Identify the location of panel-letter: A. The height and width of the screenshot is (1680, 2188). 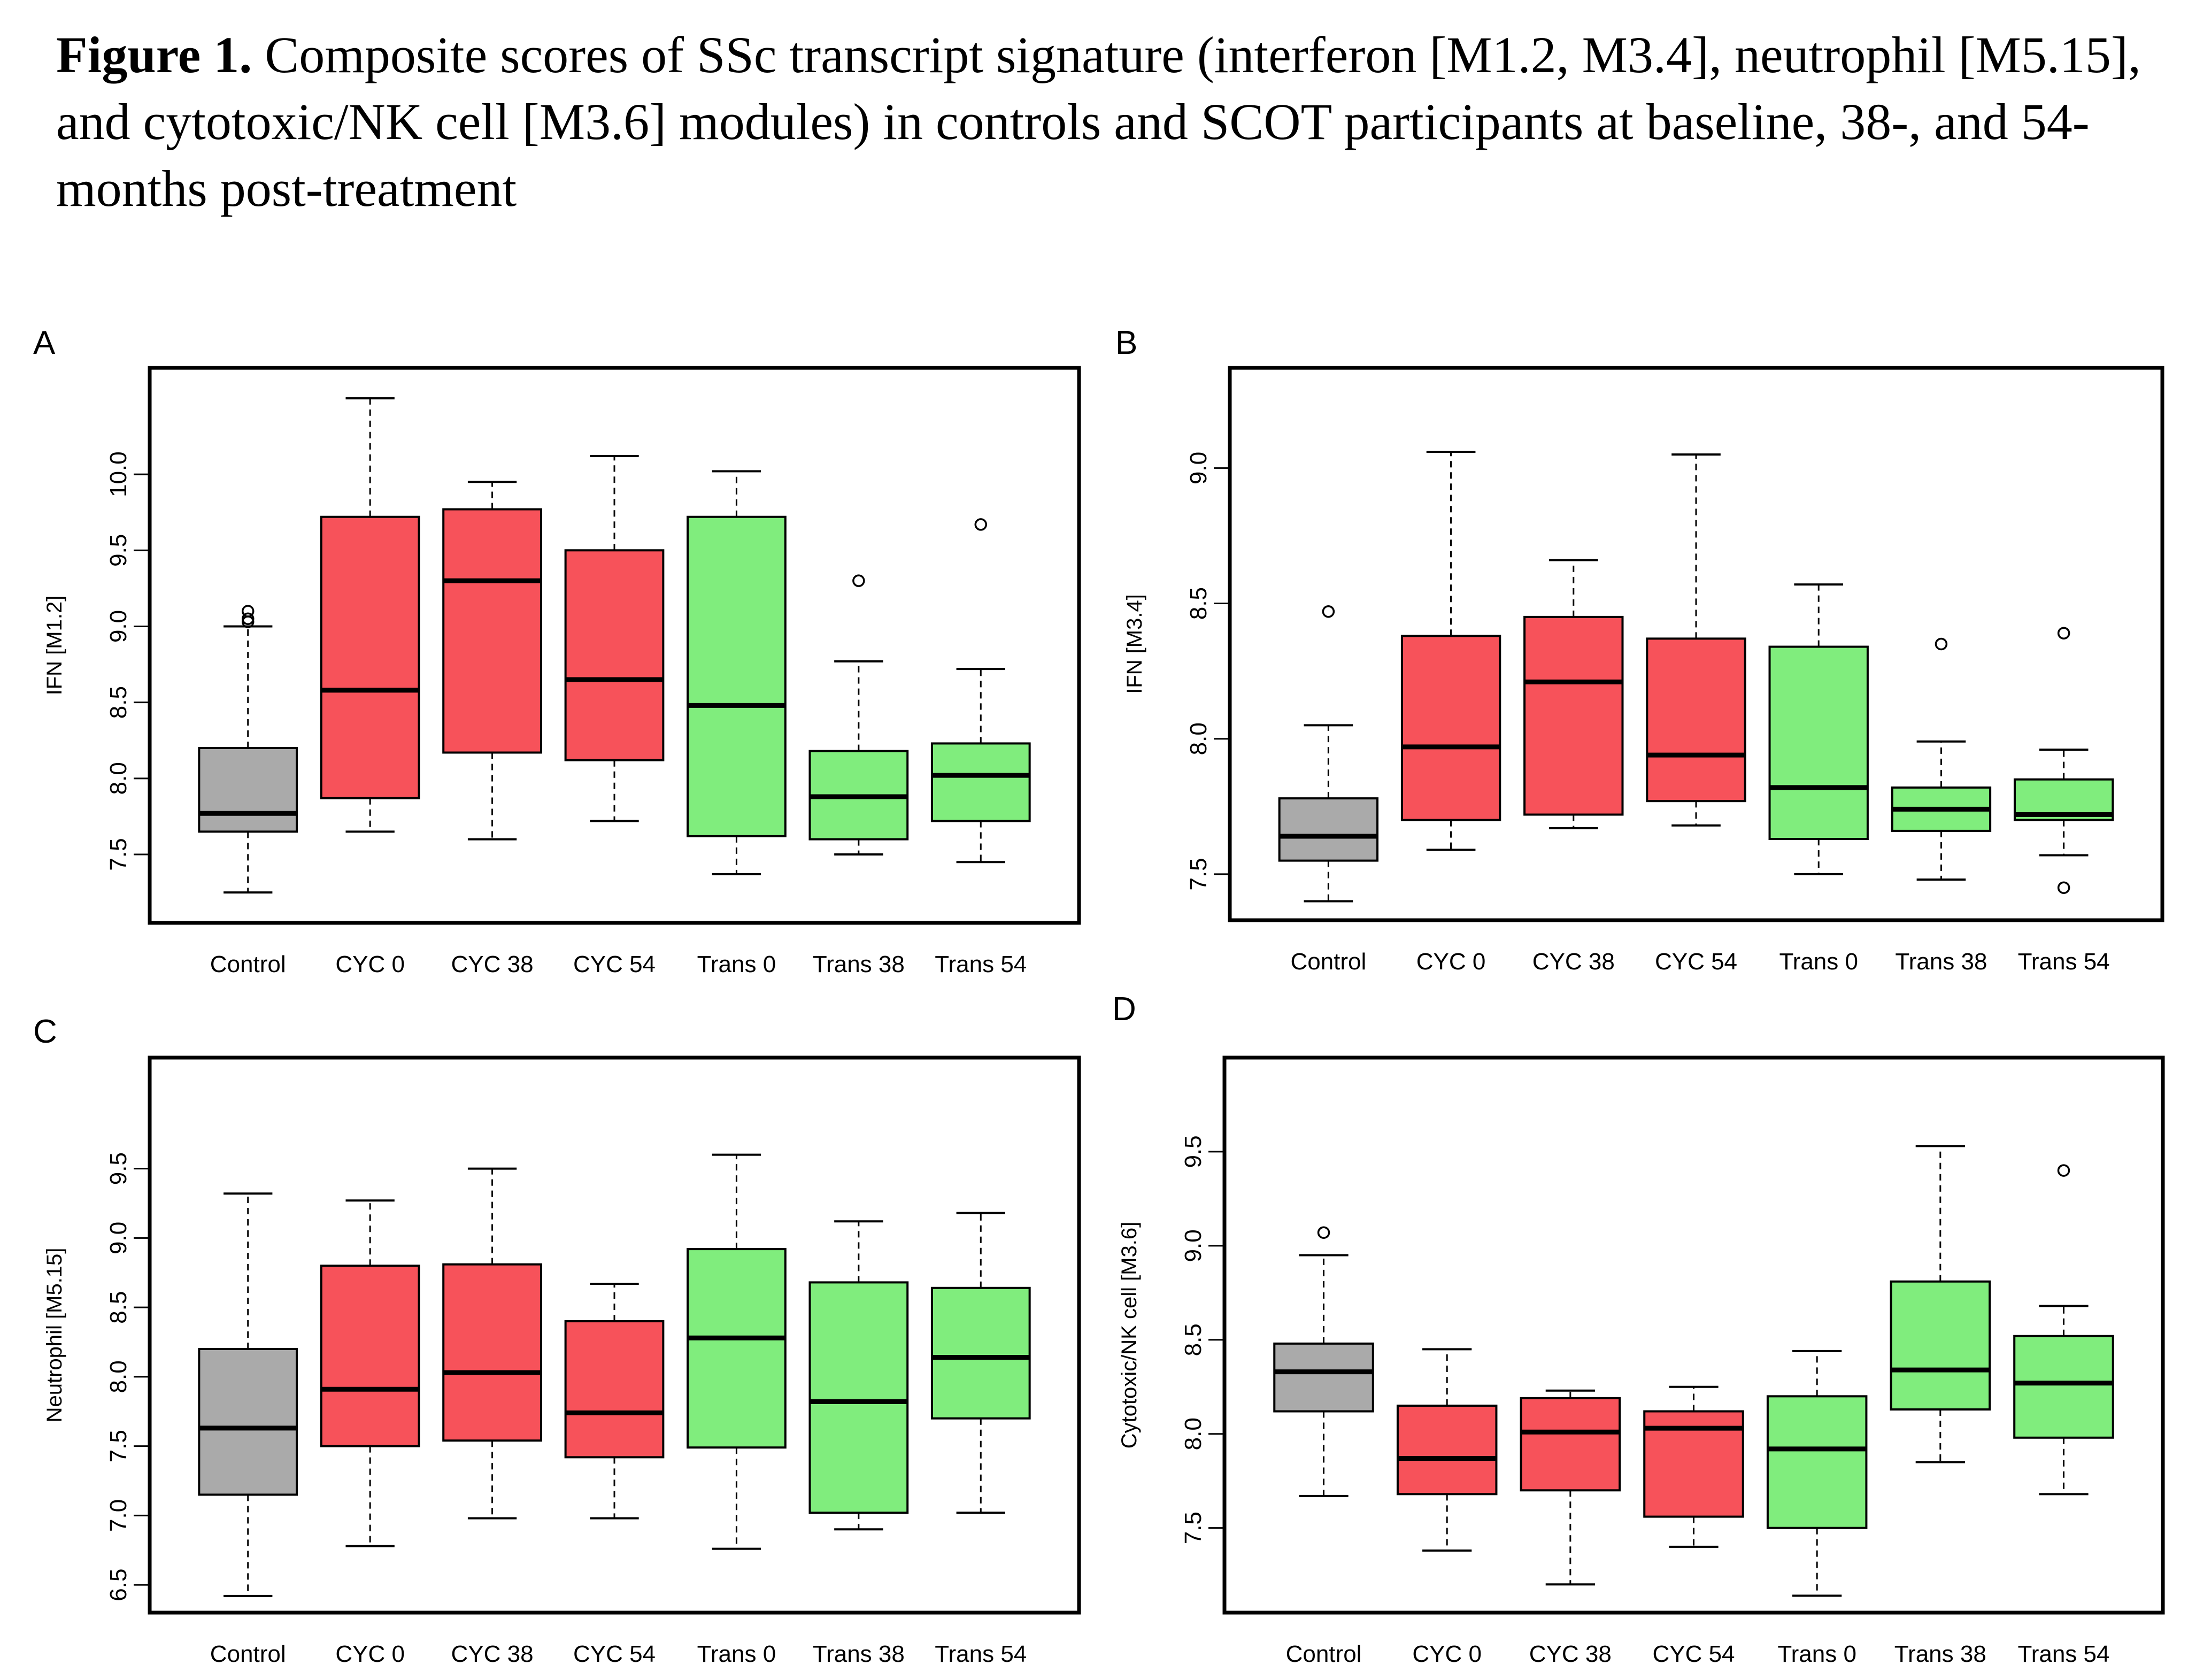
(44, 343).